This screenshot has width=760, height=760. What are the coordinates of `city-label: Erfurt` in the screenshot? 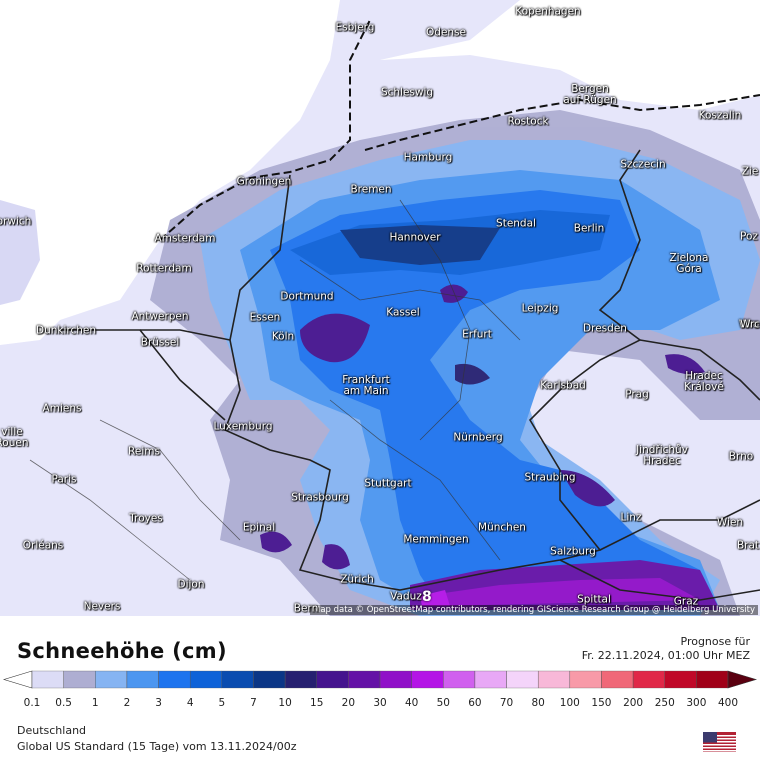 It's located at (477, 334).